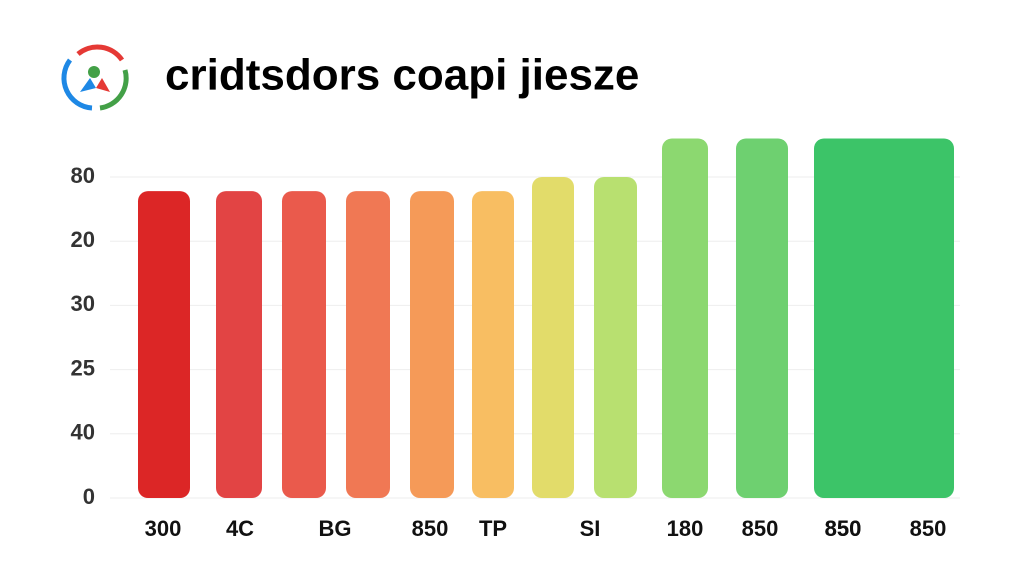 Image resolution: width=1024 pixels, height=585 pixels. What do you see at coordinates (89, 496) in the screenshot?
I see `y-tick-label: 0` at bounding box center [89, 496].